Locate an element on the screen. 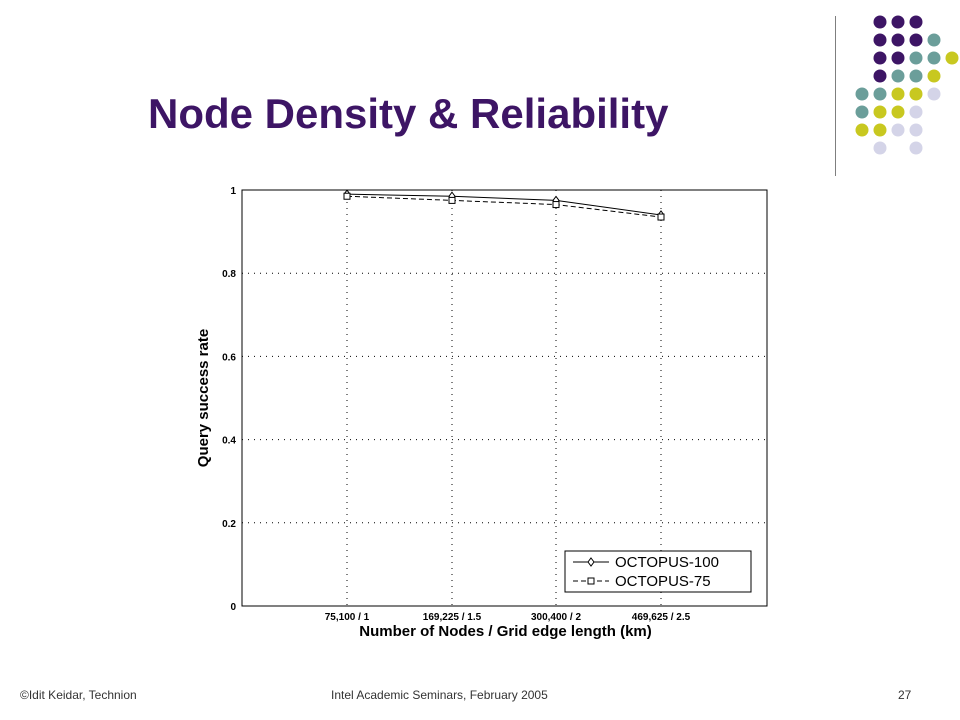  legend-label: OCTOPUS-75 is located at coordinates (663, 581).